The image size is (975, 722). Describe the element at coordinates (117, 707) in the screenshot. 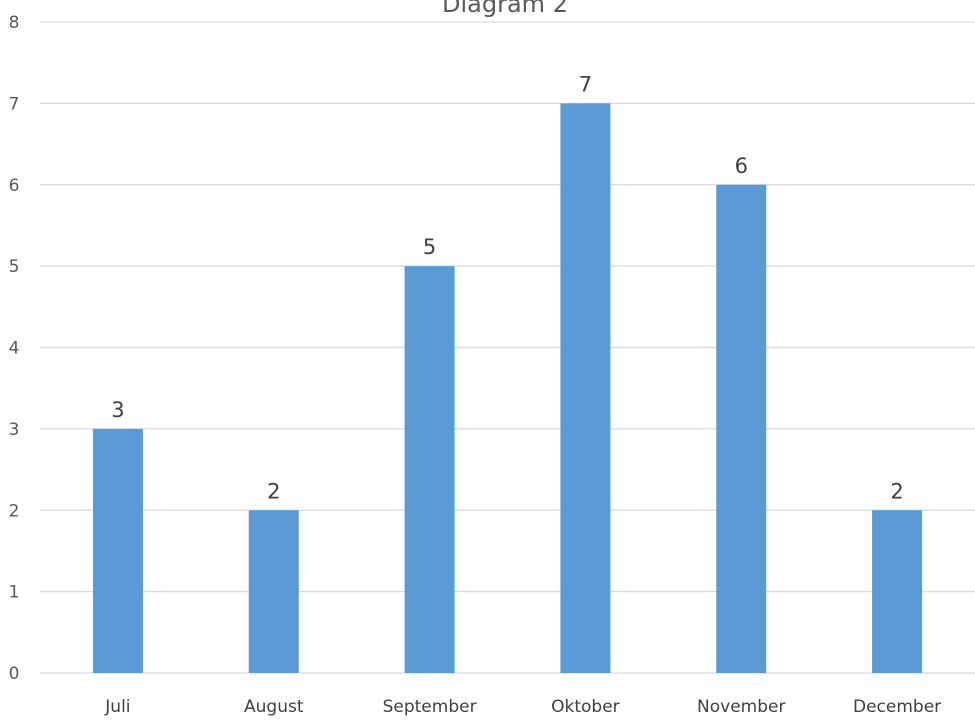

I see `x-category-label: Juli` at that location.